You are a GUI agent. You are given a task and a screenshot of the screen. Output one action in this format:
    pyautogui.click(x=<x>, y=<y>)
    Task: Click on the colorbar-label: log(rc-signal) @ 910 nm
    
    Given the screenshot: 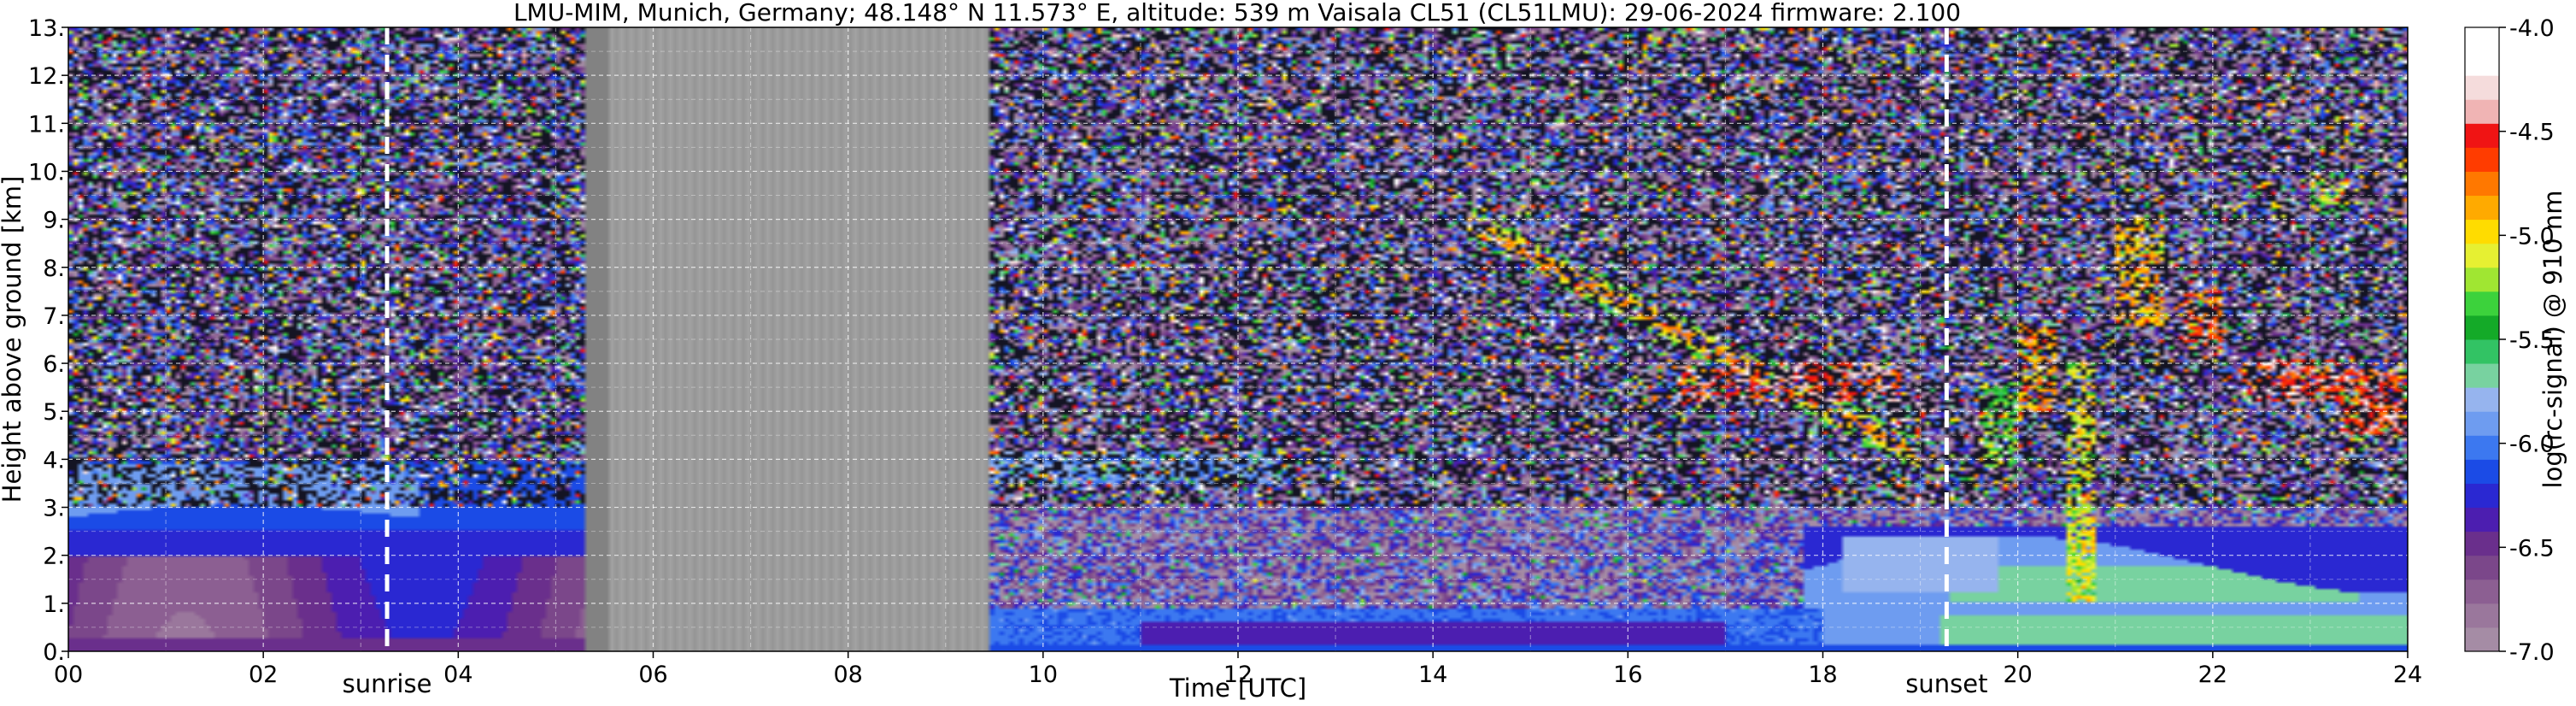 What is the action you would take?
    pyautogui.click(x=2552, y=340)
    